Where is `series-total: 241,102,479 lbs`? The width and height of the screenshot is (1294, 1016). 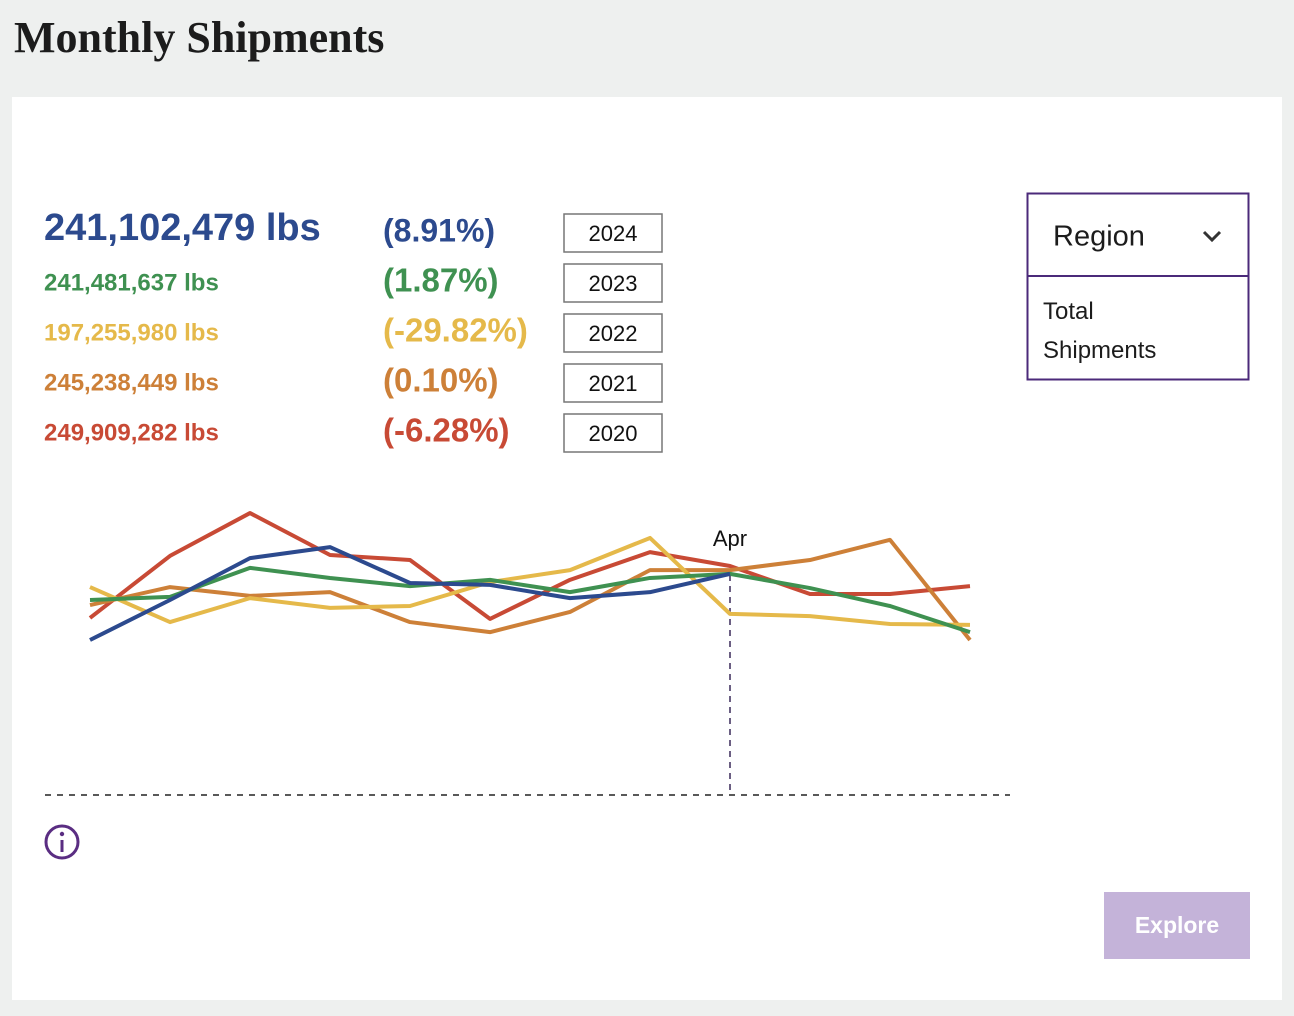
series-total: 241,102,479 lbs is located at coordinates (182, 228).